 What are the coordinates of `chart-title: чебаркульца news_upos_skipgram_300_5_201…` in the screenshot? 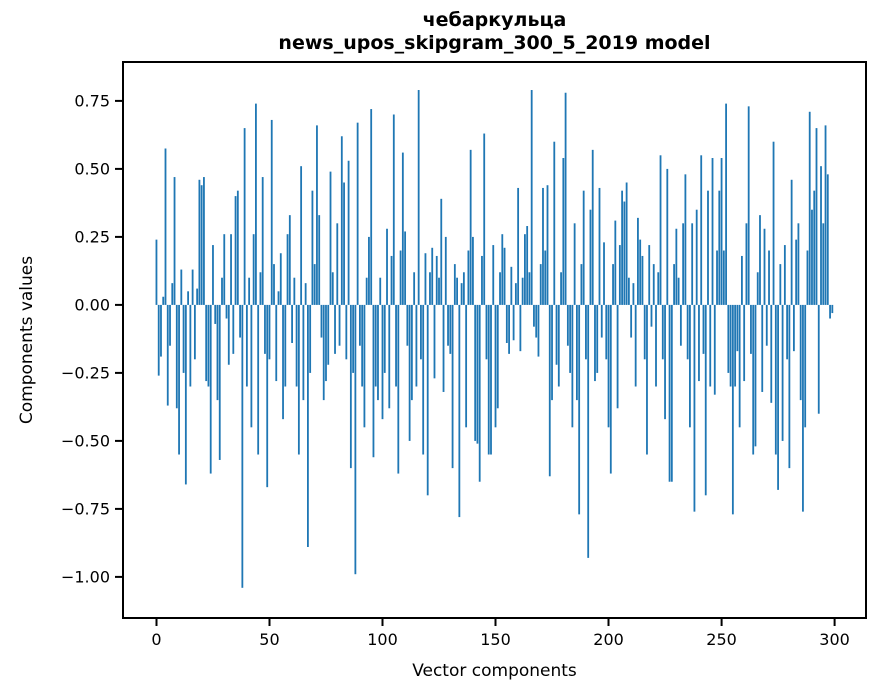 It's located at (494, 32).